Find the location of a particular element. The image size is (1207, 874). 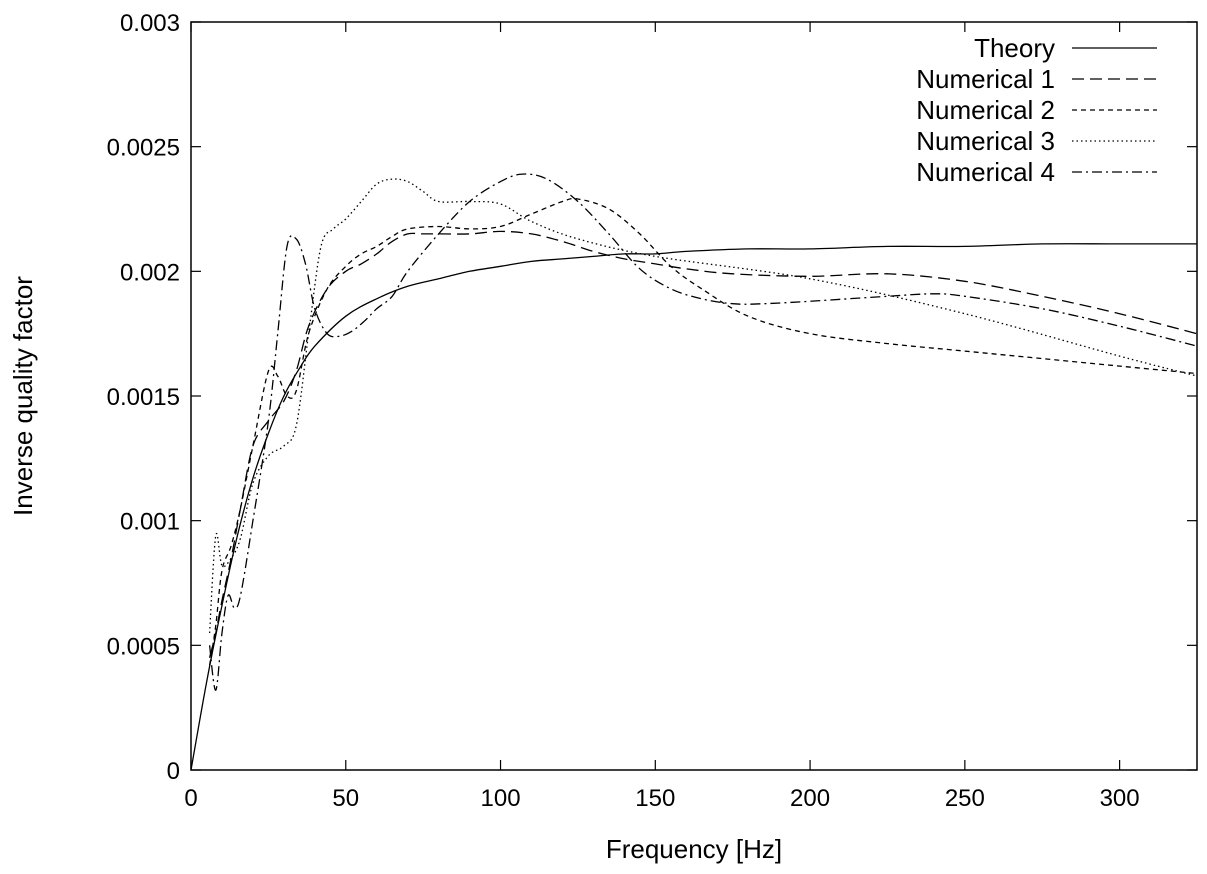

x-axis-label: Frequency [Hz] is located at coordinates (694, 849).